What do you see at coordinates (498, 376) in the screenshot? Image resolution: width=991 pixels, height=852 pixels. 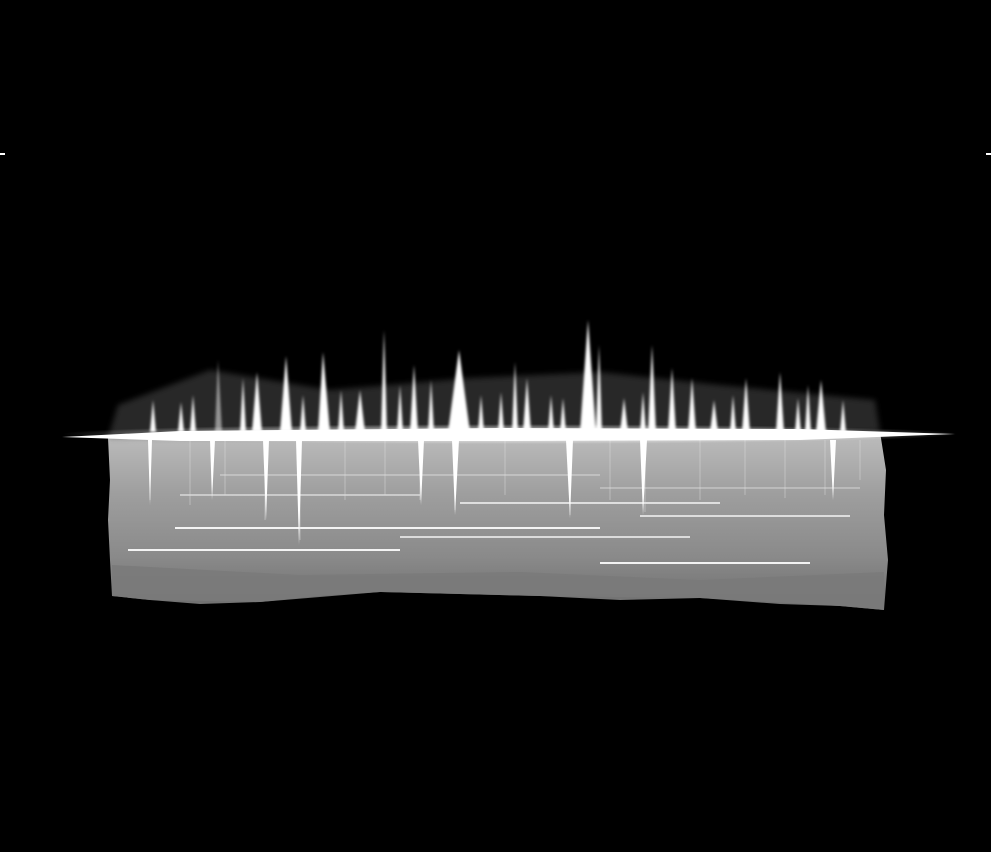 I see `upward-spikes` at bounding box center [498, 376].